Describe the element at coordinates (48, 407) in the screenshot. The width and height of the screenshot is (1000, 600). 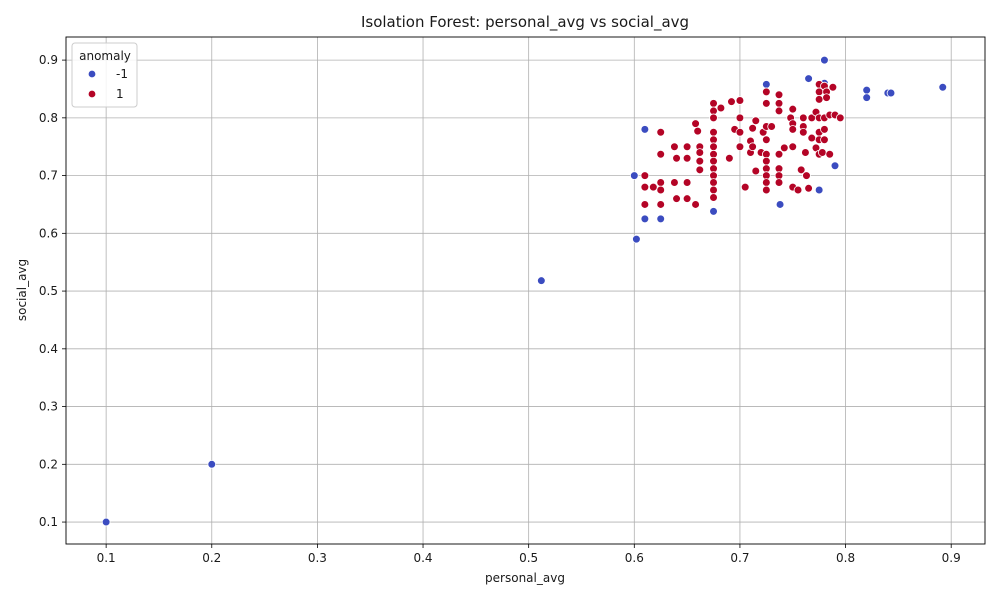
I see `y-tick-label: 0.3` at that location.